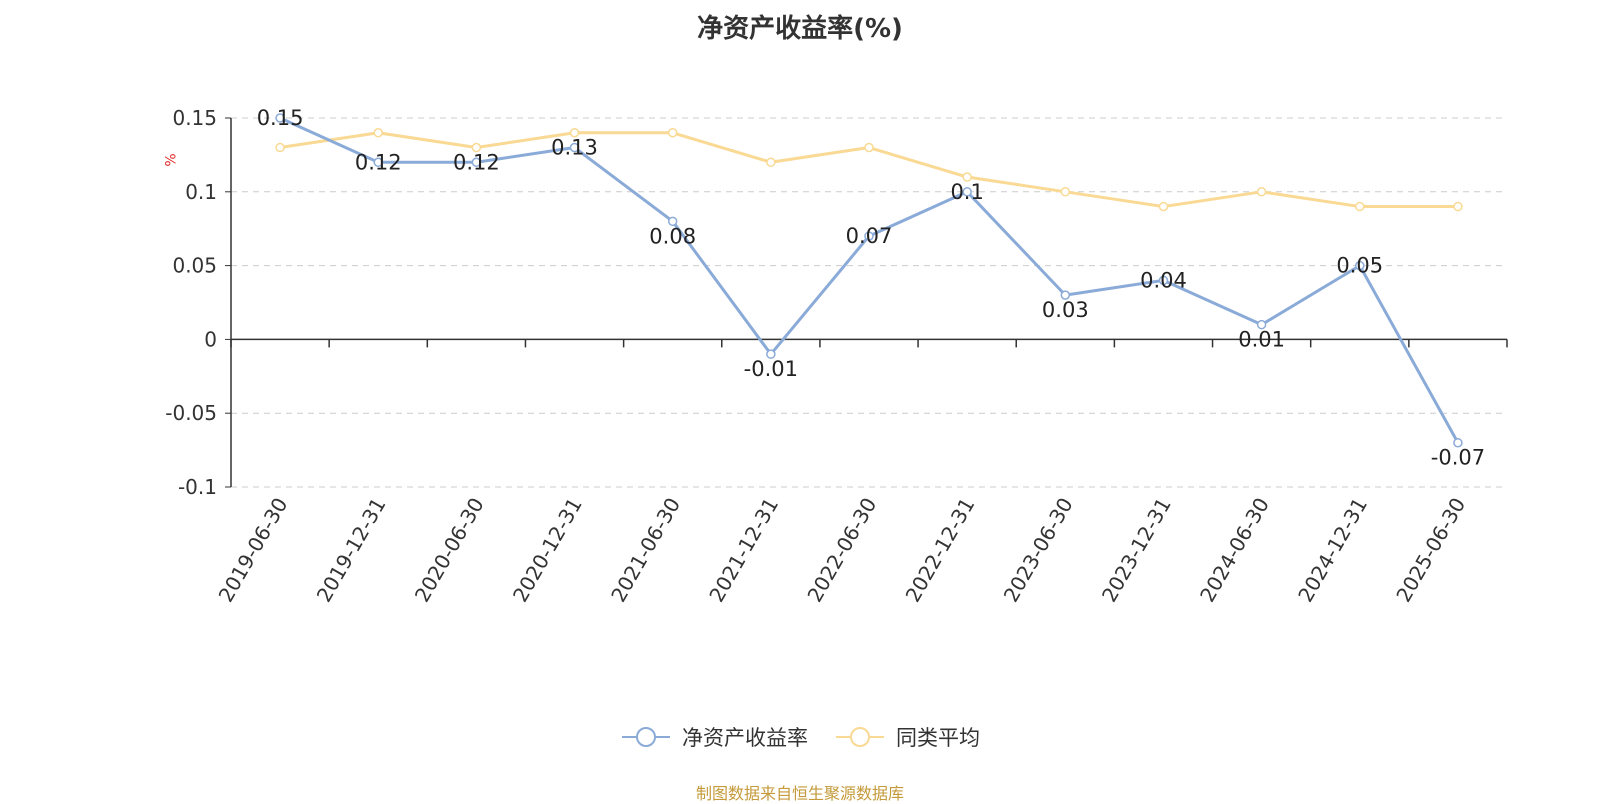 The image size is (1600, 804). I want to click on y-tick-label: -0.1, so click(197, 487).